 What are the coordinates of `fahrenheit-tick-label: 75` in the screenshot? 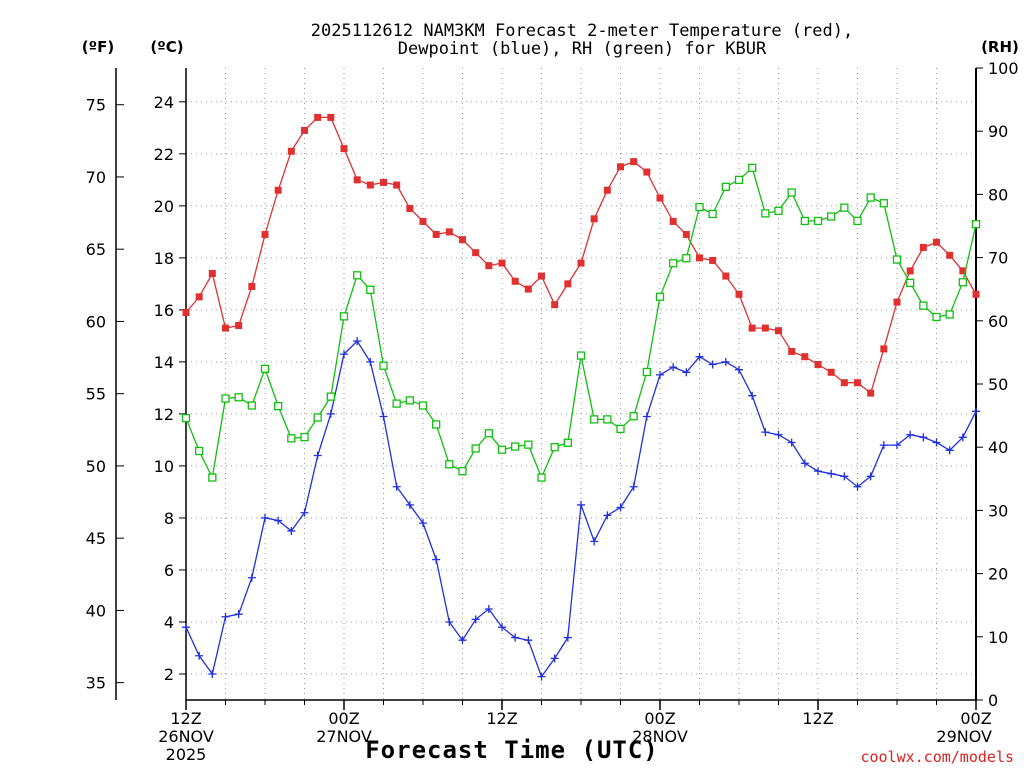 It's located at (96, 105).